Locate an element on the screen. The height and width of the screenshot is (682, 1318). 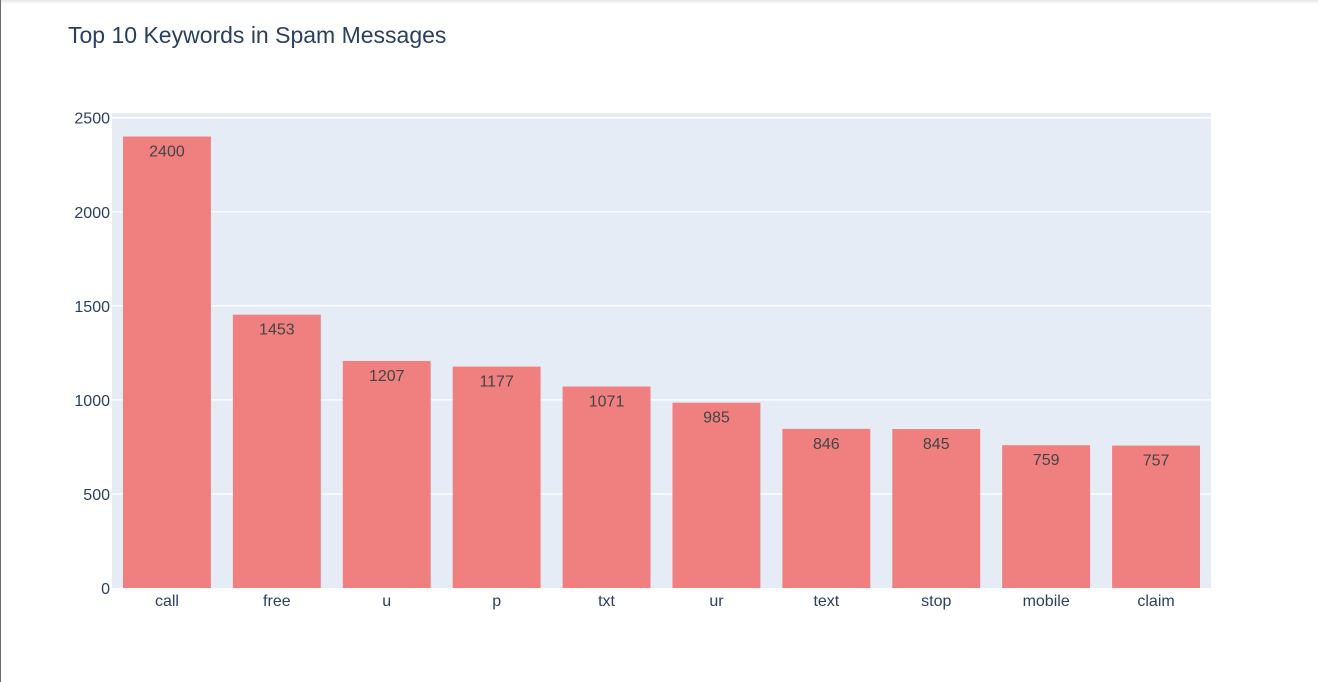
chart-title: Top 10 Keywords in Spam Messages is located at coordinates (257, 35).